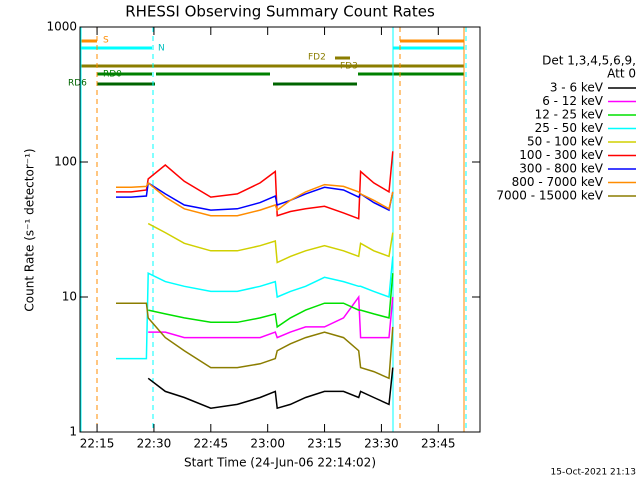 Image resolution: width=640 pixels, height=480 pixels. Describe the element at coordinates (154, 444) in the screenshot. I see `x-tick-label: 22:30` at that location.